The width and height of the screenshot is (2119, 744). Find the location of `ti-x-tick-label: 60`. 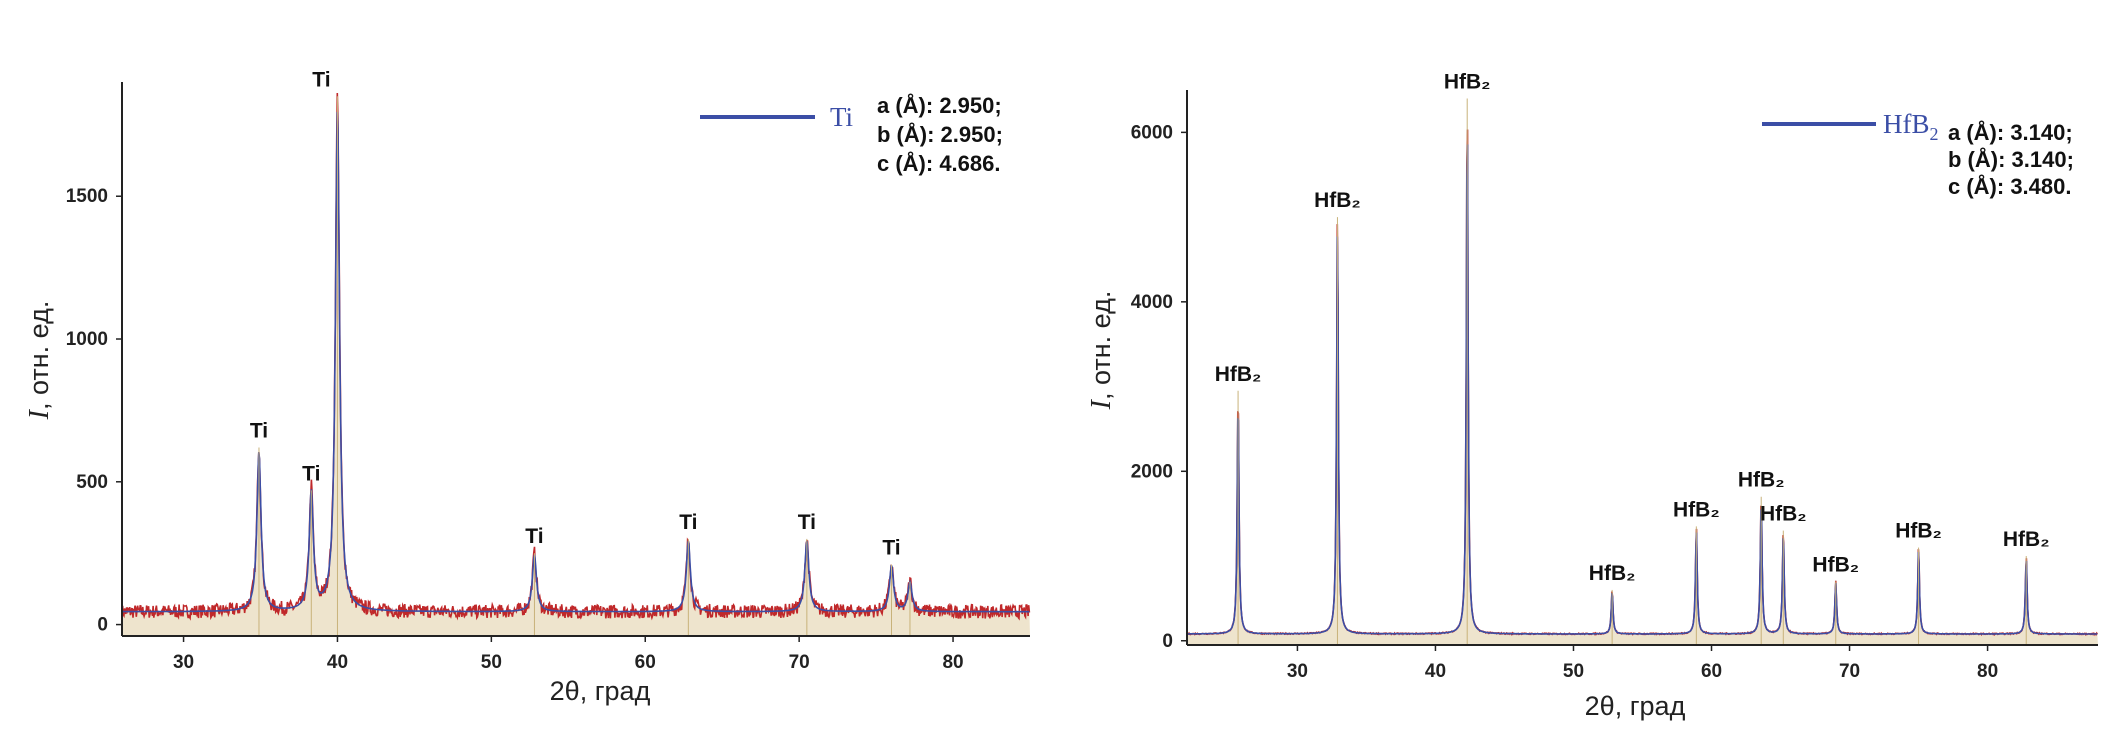

ti-x-tick-label: 60 is located at coordinates (645, 662).